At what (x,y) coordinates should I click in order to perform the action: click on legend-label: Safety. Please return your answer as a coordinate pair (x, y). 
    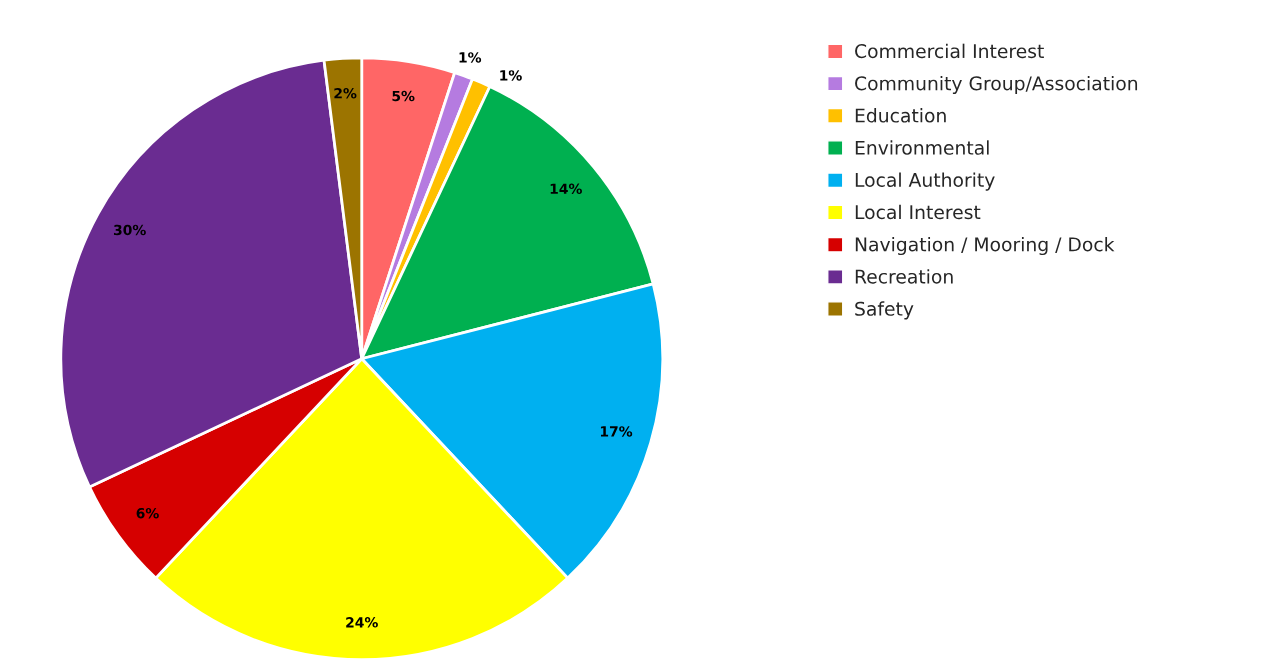
    Looking at the image, I should click on (884, 310).